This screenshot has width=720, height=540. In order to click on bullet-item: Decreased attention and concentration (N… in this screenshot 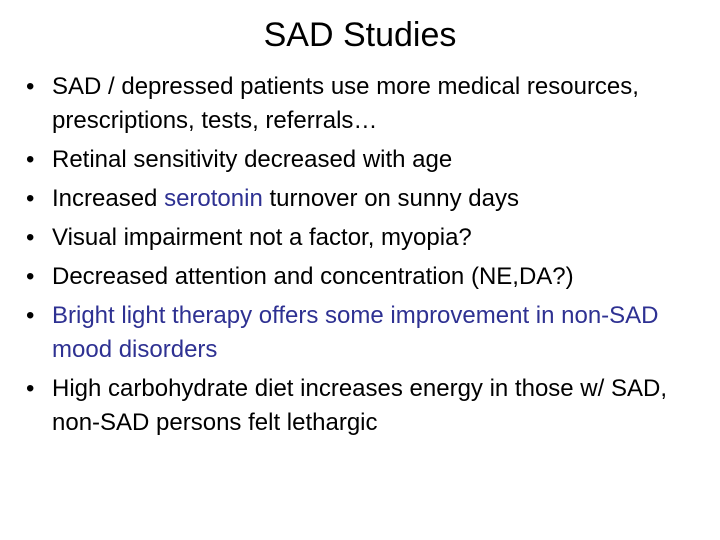, I will do `click(361, 277)`.